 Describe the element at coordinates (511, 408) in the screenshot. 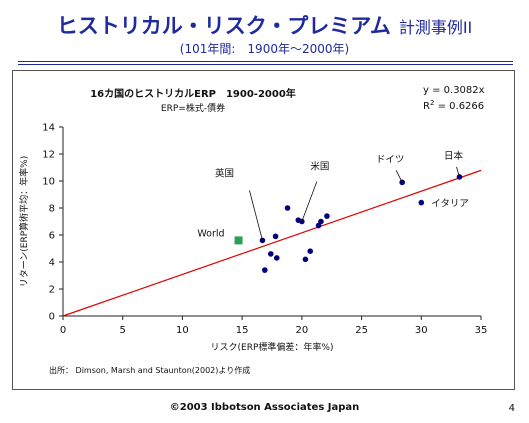

I see `page-number: 4` at that location.